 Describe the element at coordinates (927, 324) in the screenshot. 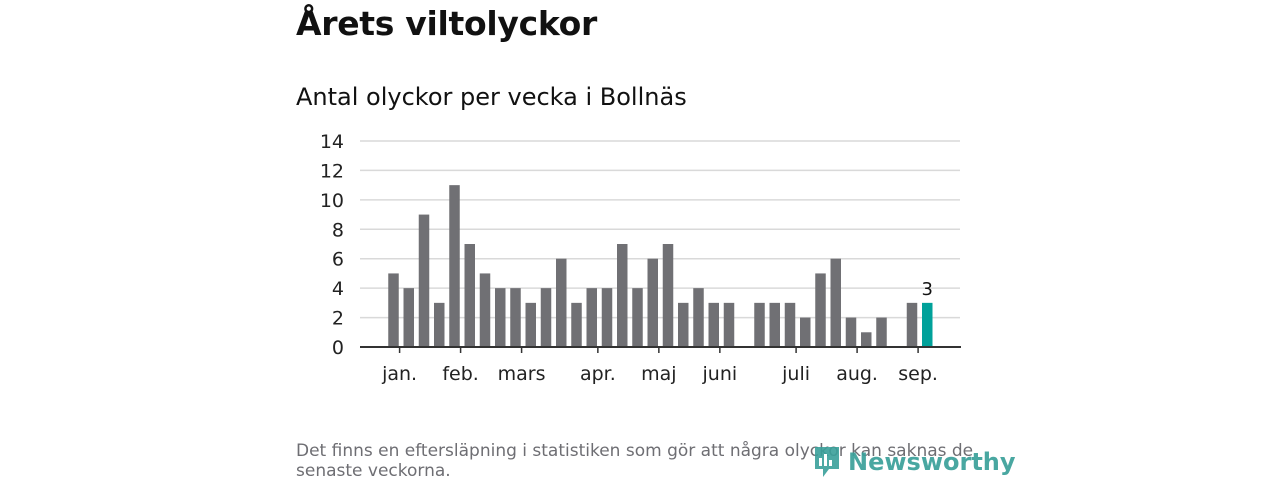

I see `bar-highlight` at that location.